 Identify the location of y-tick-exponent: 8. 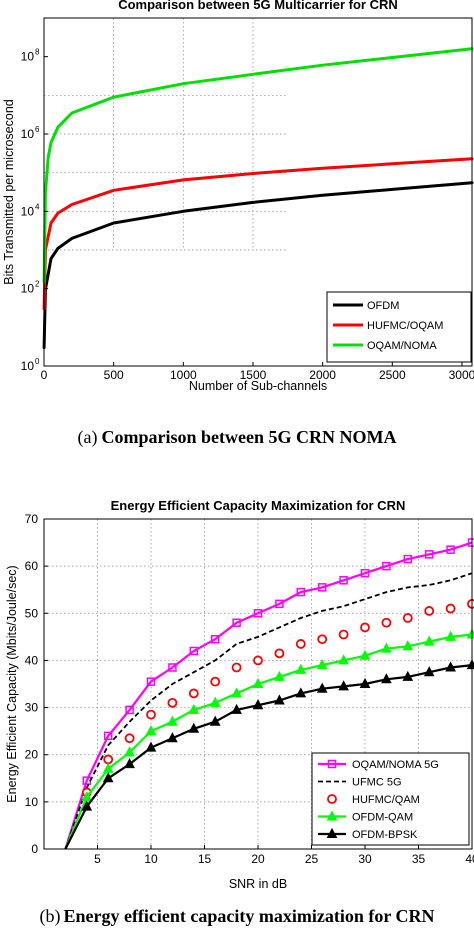
(37, 52).